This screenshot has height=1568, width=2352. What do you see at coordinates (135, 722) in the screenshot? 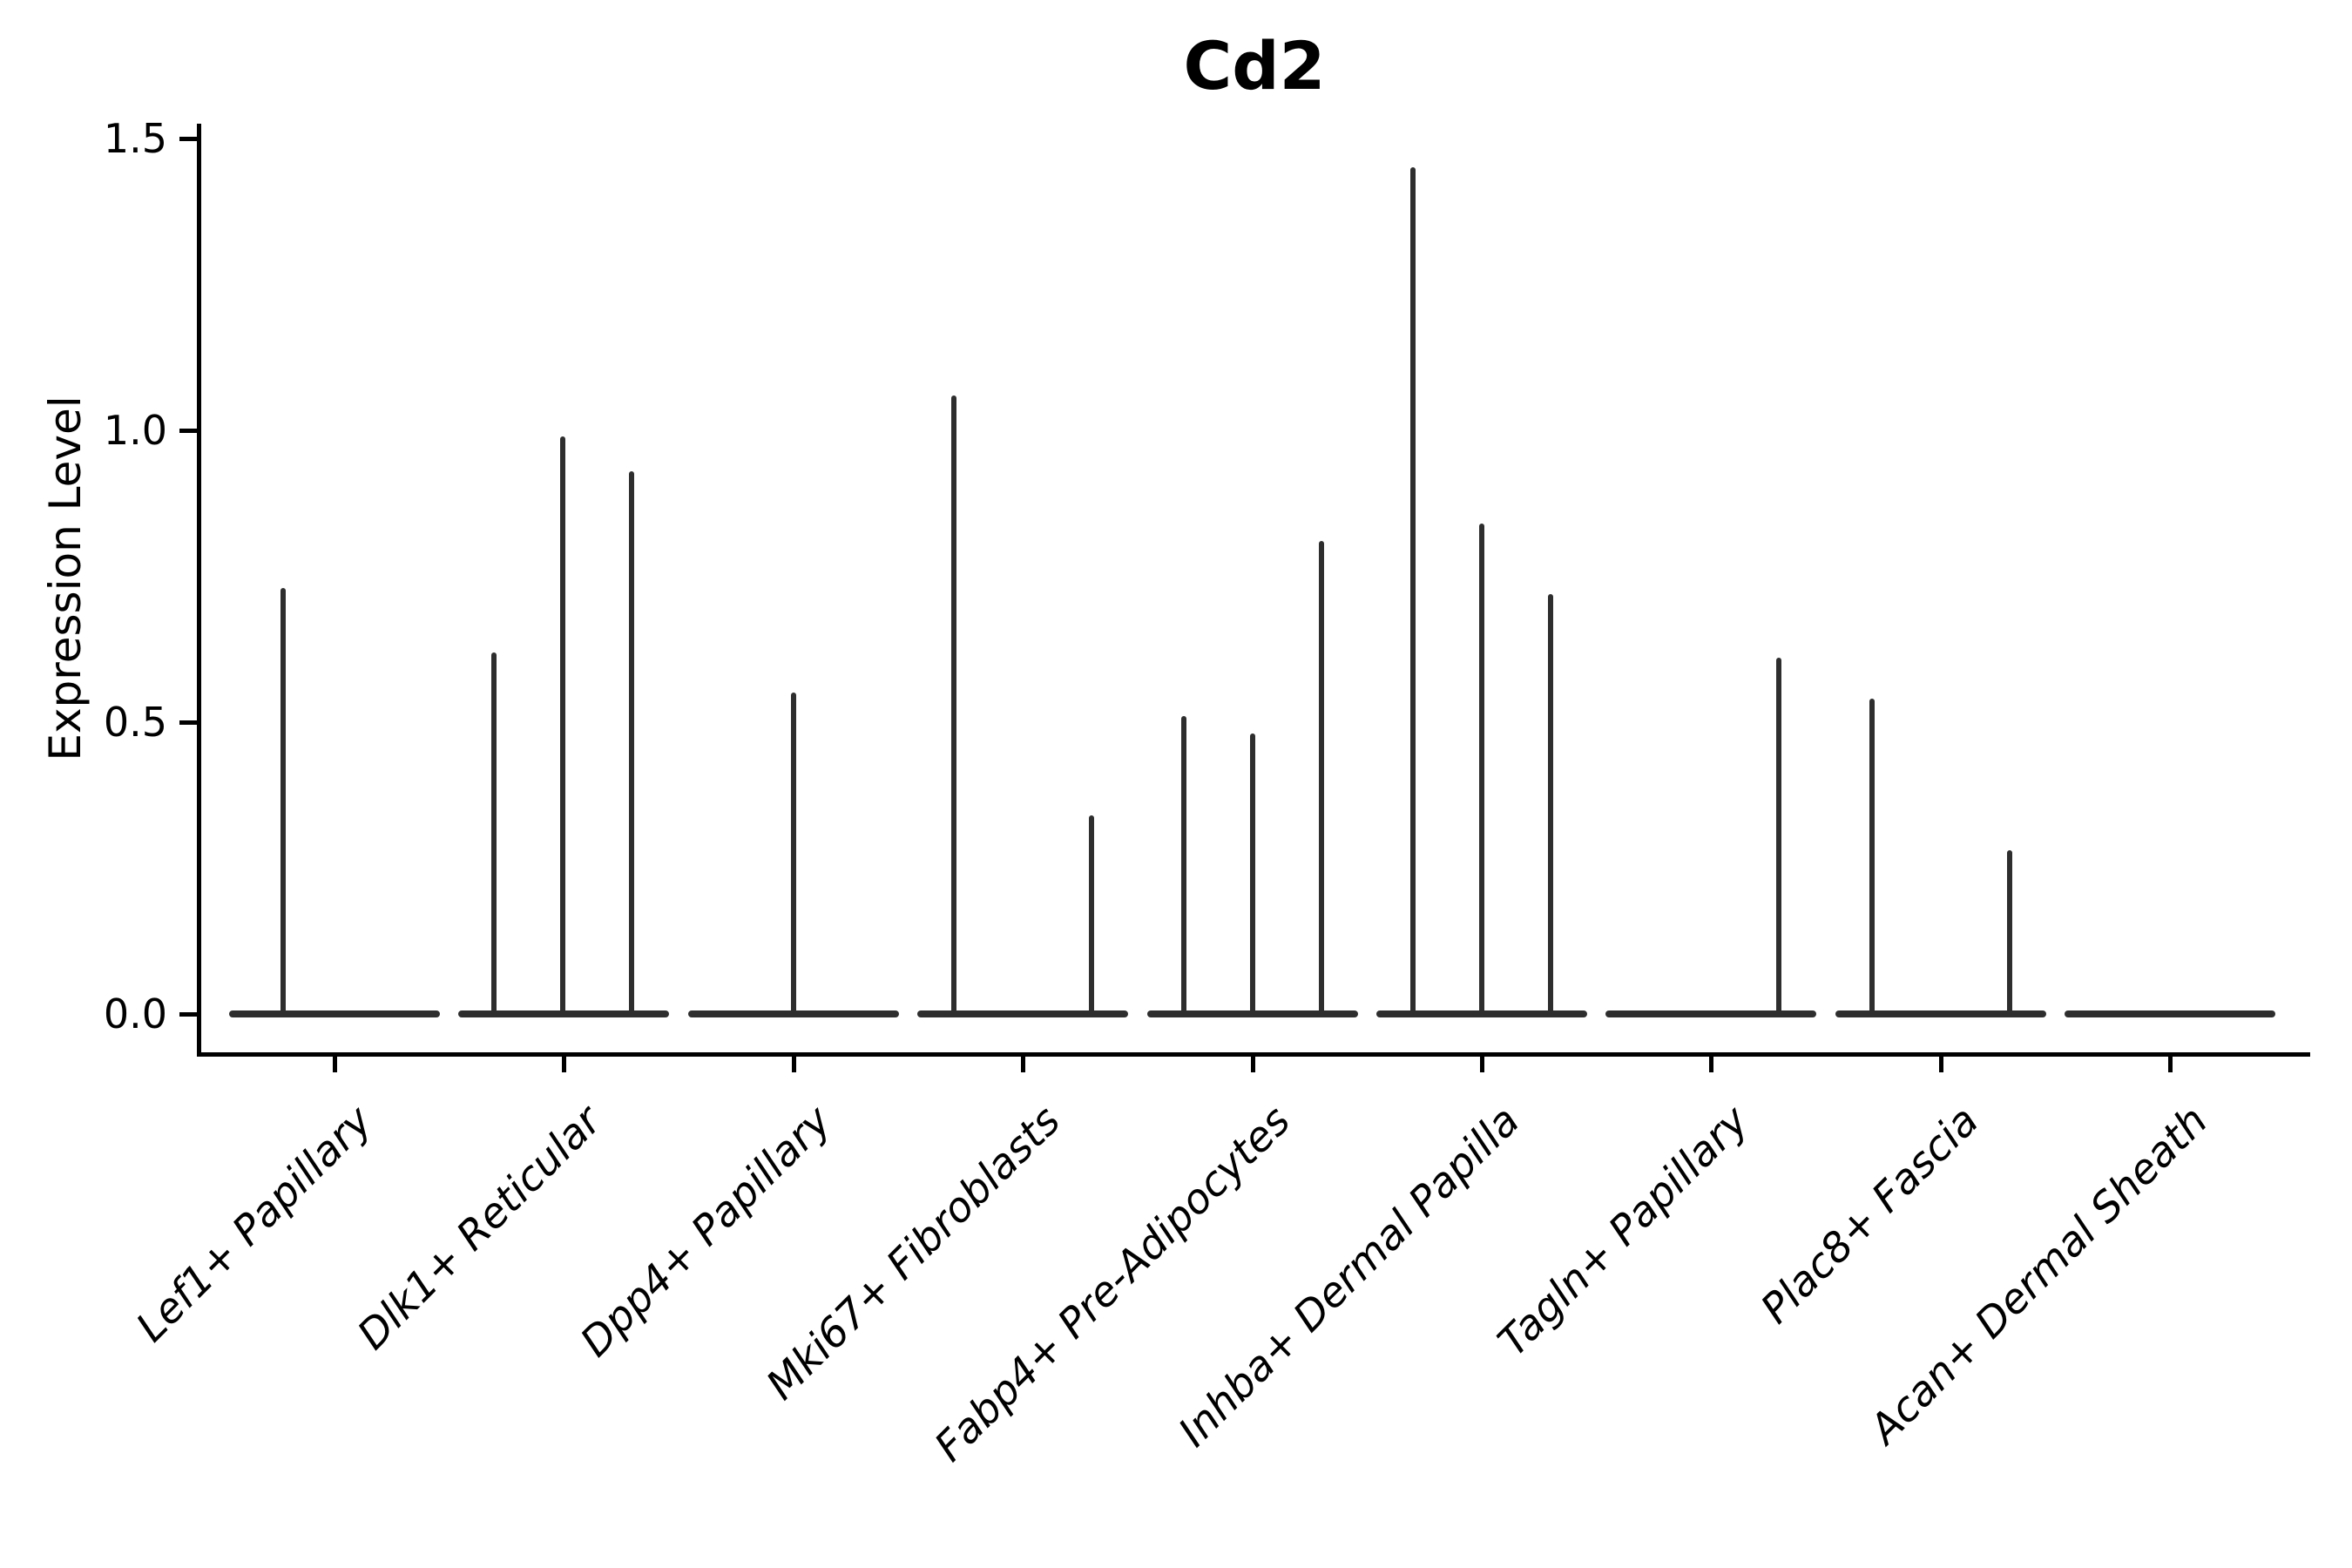
I see `y-tick-label: 0.5` at bounding box center [135, 722].